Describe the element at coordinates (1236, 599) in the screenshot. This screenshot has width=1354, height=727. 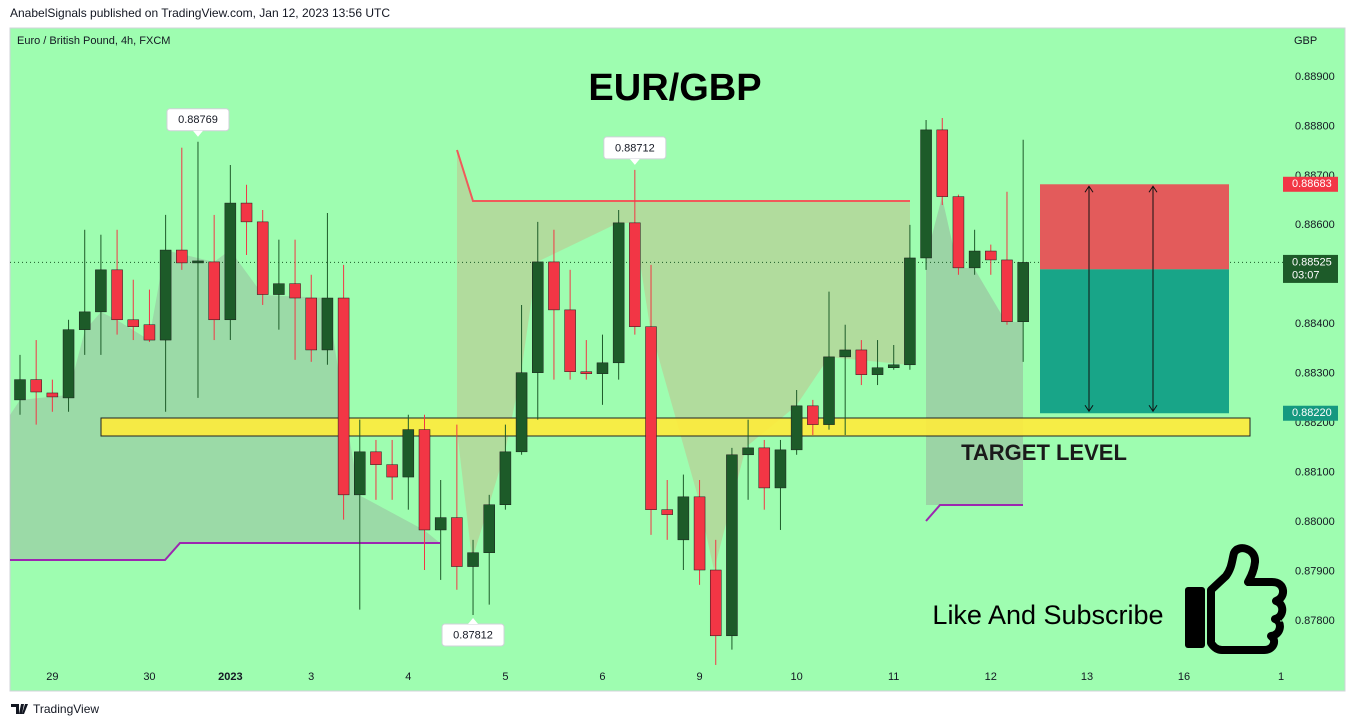
I see `thumbs-up-icon` at that location.